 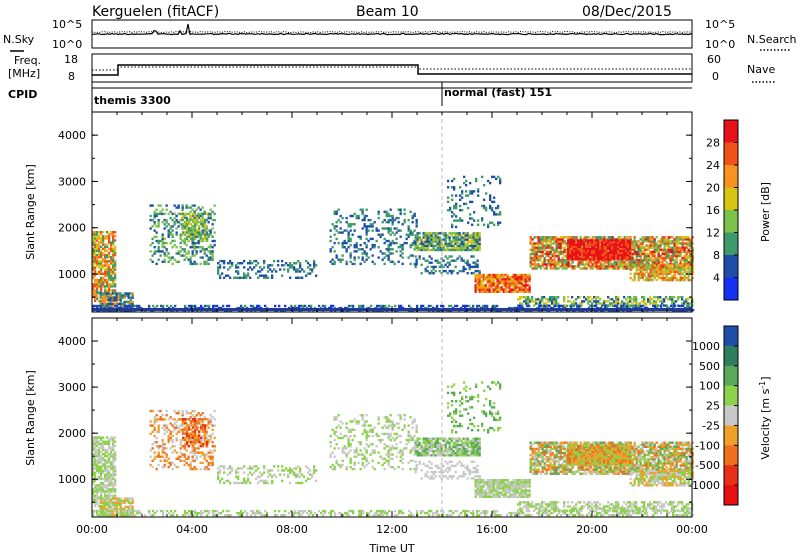 I want to click on noise-right-tick-bottom: 10^0, so click(x=720, y=44).